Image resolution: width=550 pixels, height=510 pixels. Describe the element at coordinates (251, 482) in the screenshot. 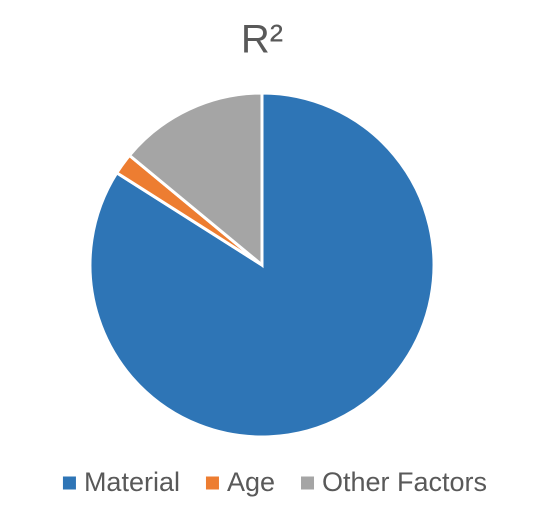

I see `legend-label: Age` at that location.